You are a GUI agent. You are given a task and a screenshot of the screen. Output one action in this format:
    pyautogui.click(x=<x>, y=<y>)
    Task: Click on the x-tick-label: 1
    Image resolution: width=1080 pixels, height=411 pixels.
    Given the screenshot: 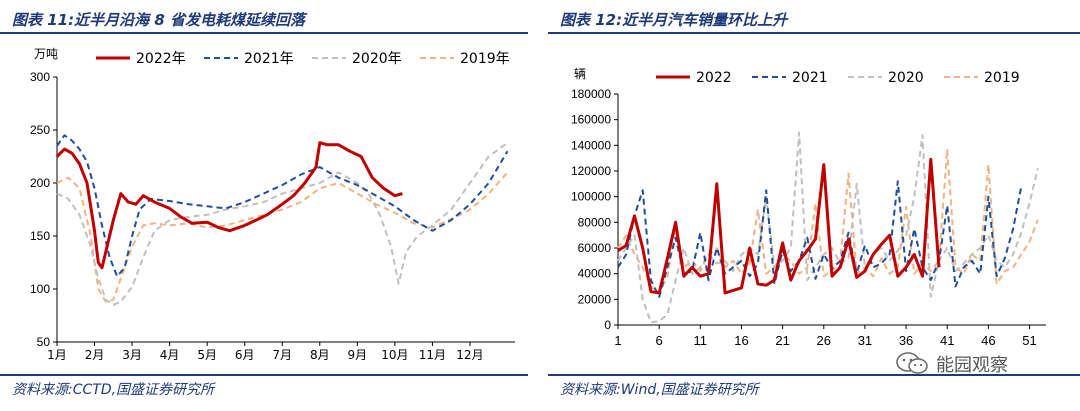 What is the action you would take?
    pyautogui.click(x=617, y=340)
    